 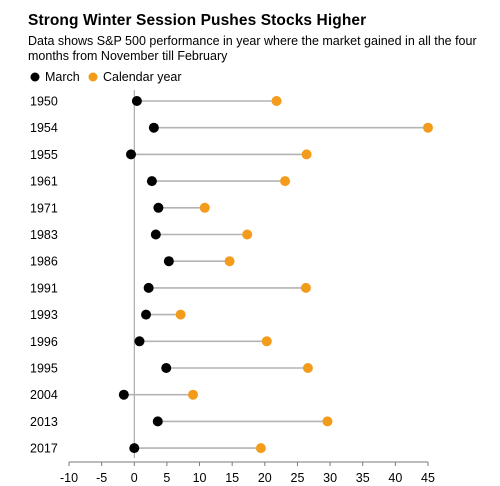 I want to click on x-tick-label: 15, so click(x=232, y=478).